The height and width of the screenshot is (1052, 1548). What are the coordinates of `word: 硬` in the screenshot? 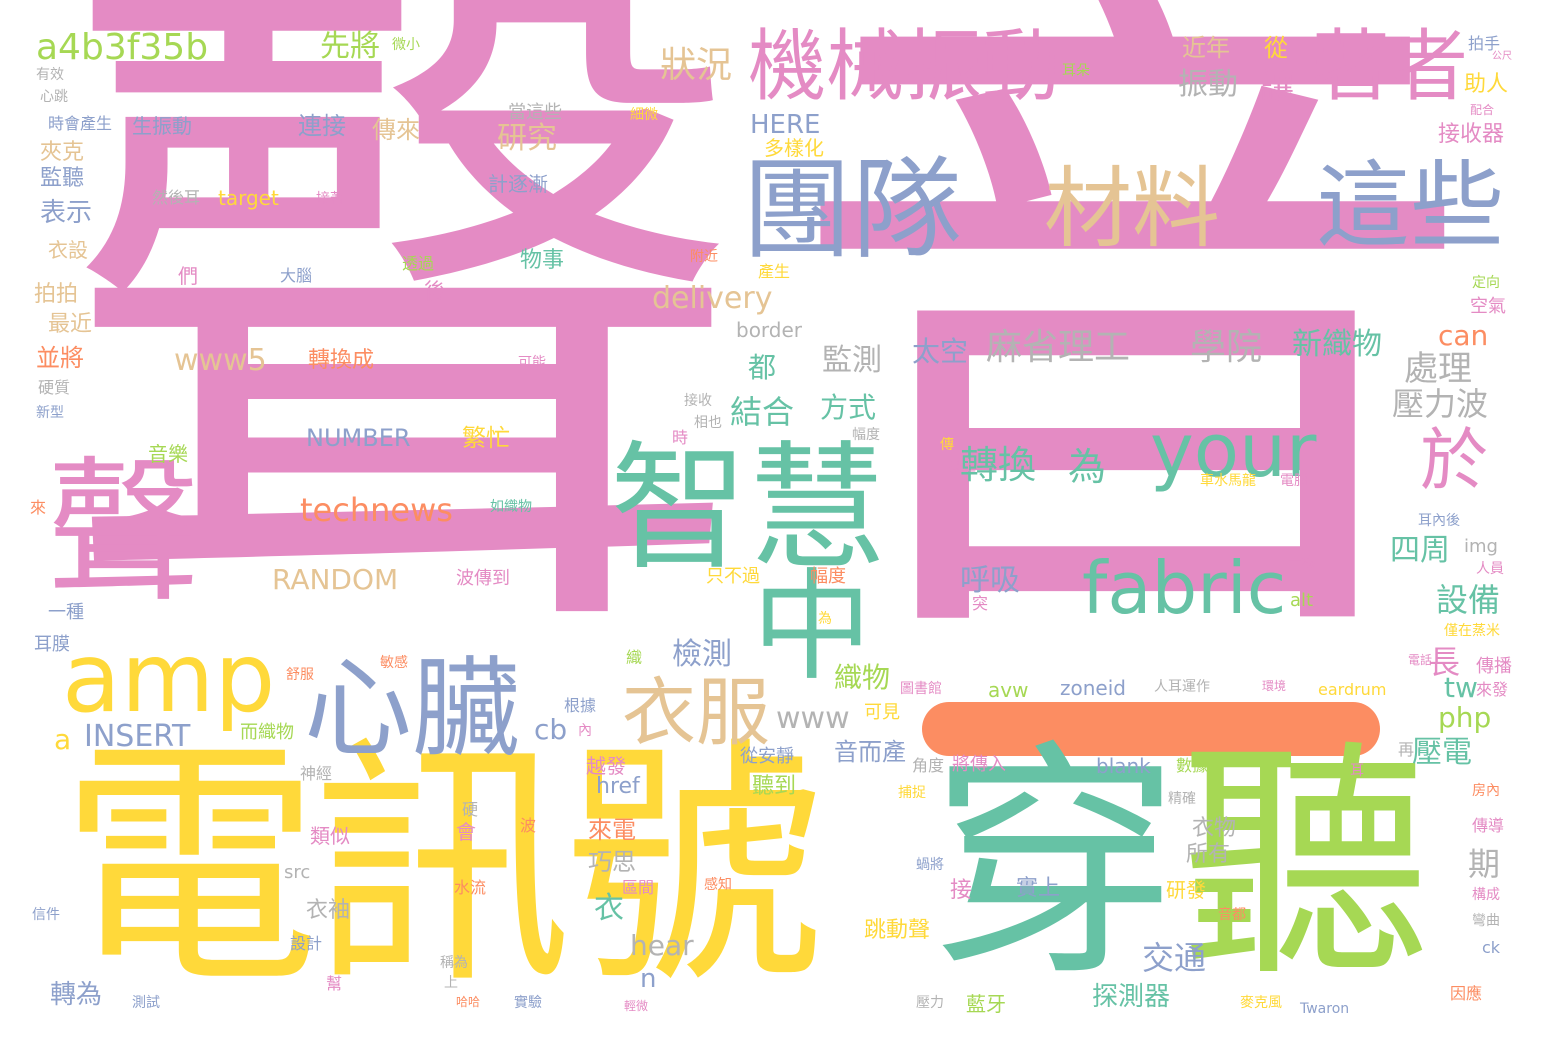 It's located at (470, 809).